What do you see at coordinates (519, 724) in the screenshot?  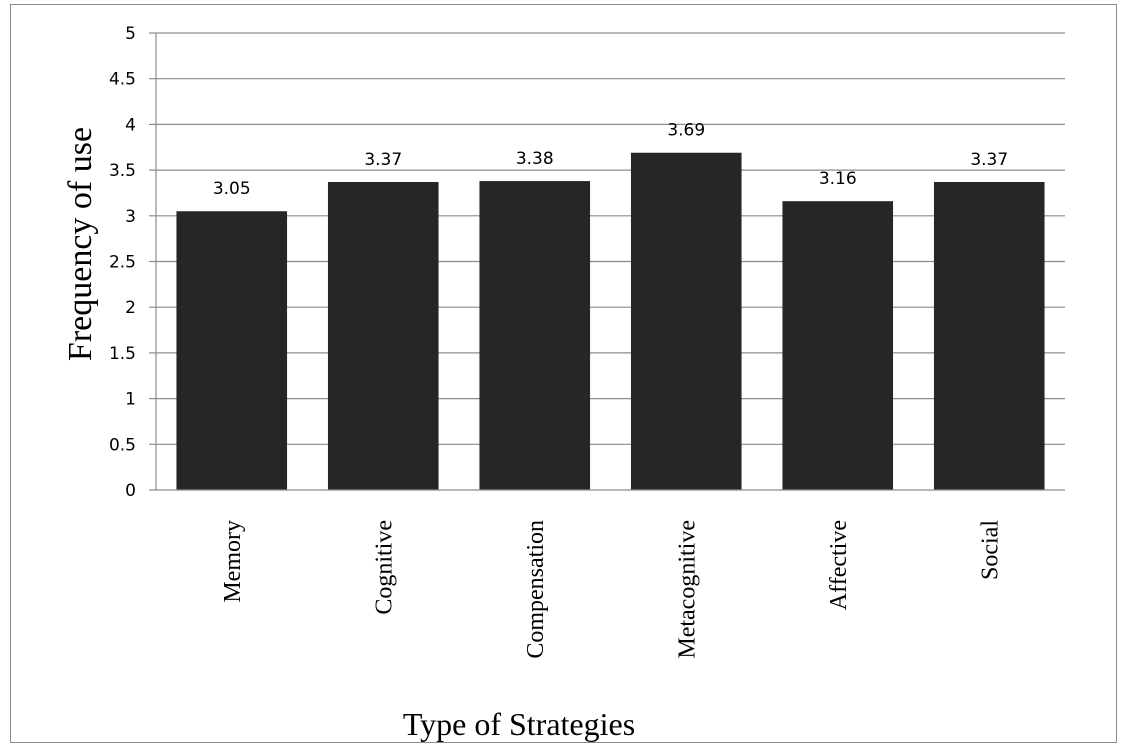 I see `x-axis-title: Type of Strategies` at bounding box center [519, 724].